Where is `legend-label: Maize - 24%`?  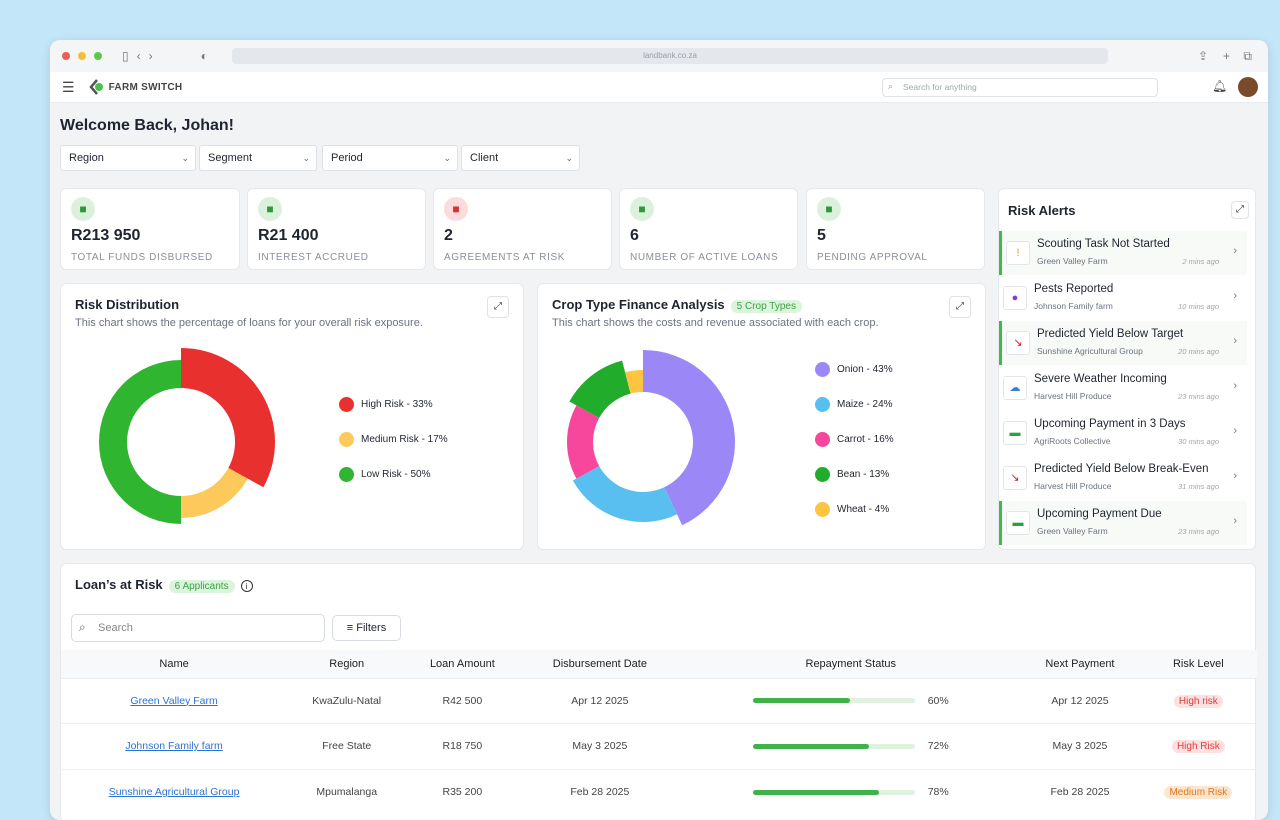
legend-label: Maize - 24% is located at coordinates (865, 404).